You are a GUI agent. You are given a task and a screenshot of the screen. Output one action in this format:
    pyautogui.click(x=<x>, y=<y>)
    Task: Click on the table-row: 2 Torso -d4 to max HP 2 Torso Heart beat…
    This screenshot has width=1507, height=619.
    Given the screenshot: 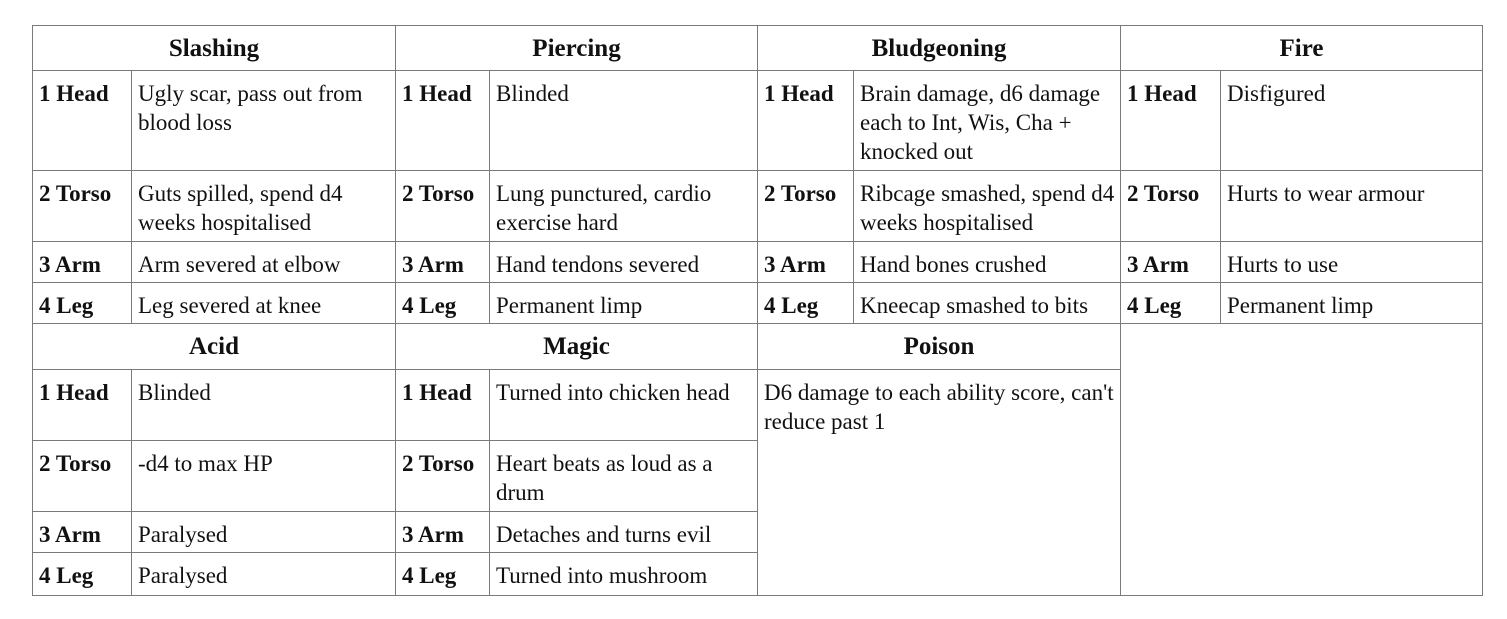 What is the action you would take?
    pyautogui.click(x=757, y=476)
    